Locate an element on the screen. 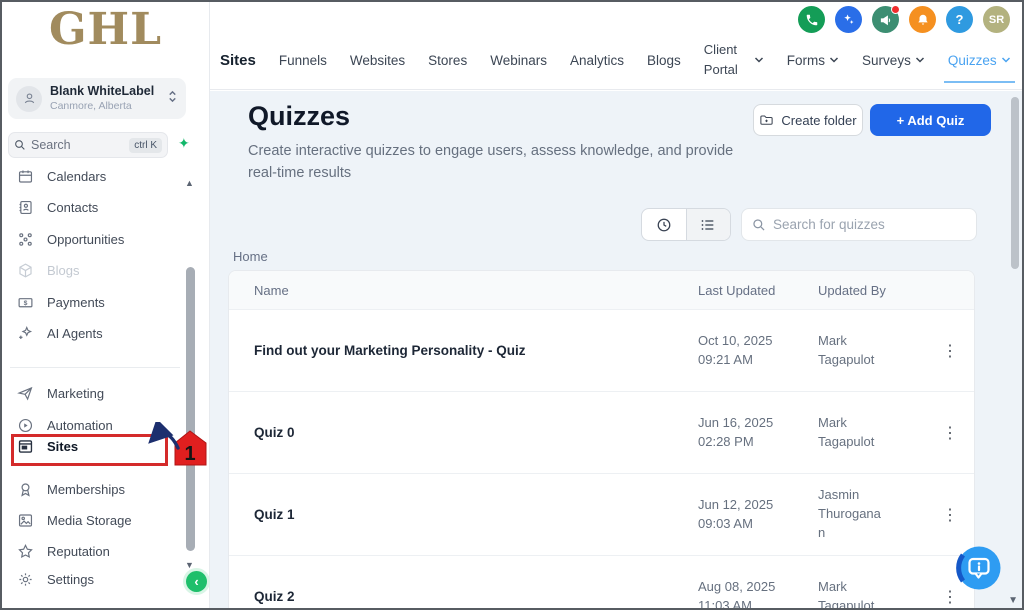 This screenshot has height=610, width=1024. quiz-name: Quiz 2 is located at coordinates (274, 596).